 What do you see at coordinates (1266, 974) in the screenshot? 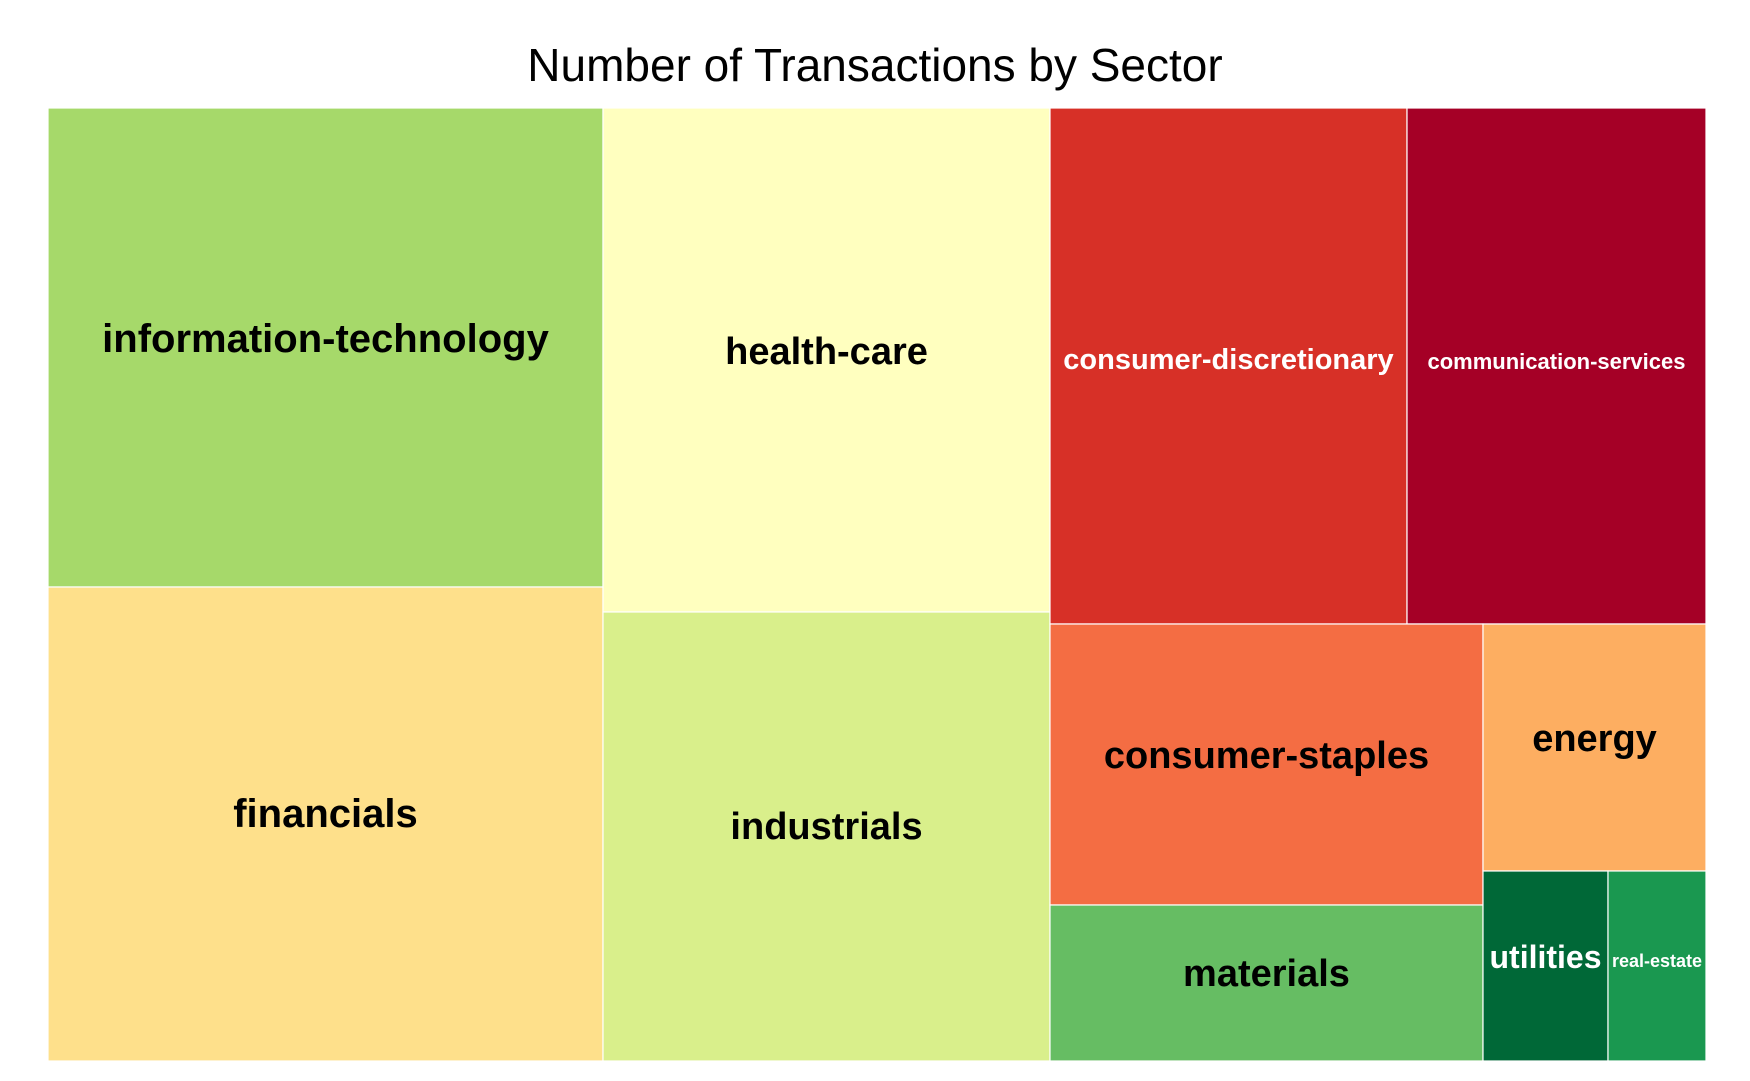
I see `tile-label-materials: materials` at bounding box center [1266, 974].